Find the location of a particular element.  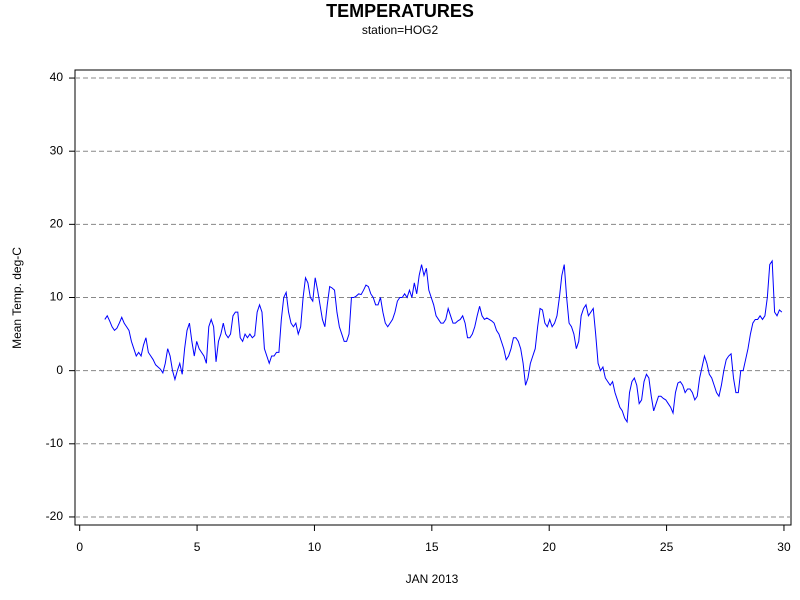

y-axis-label: Mean Temp. deg-C is located at coordinates (17, 298).